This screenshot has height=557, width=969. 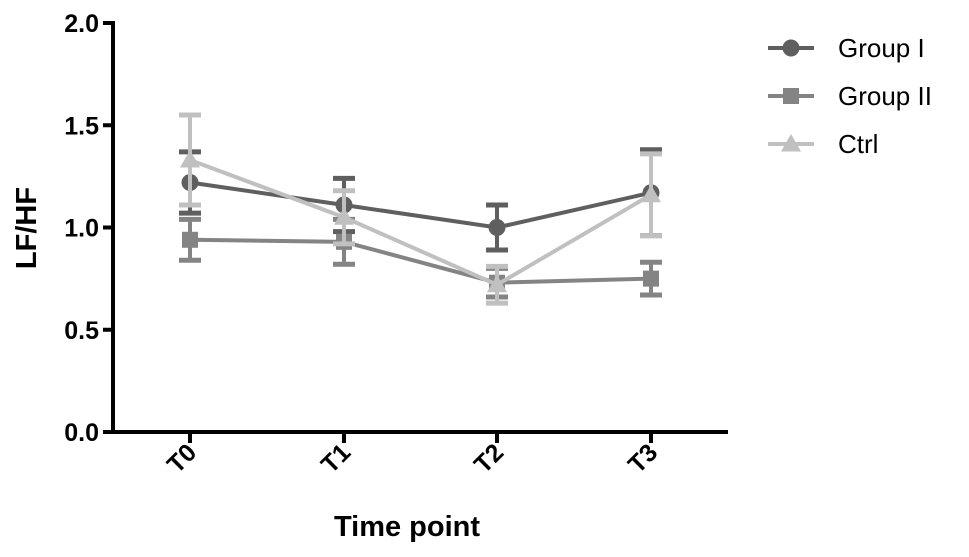 I want to click on x-tick-label: T3, so click(x=643, y=458).